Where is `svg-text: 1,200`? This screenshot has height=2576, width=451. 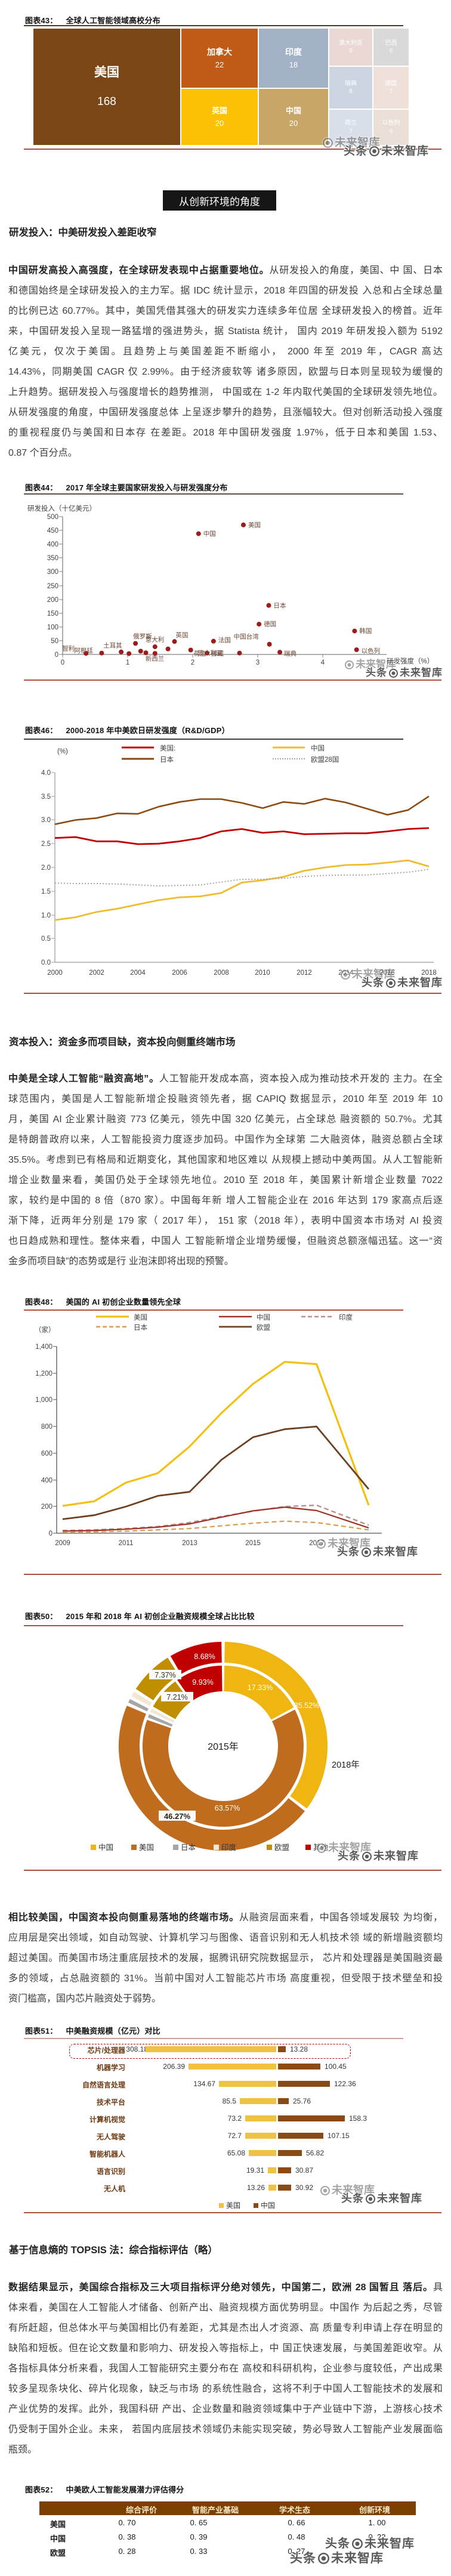 svg-text: 1,200 is located at coordinates (43, 1373).